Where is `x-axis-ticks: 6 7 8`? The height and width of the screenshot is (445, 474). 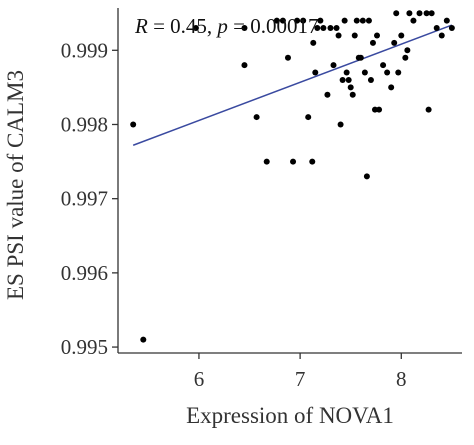 x-axis-ticks: 6 7 8 is located at coordinates (300, 372).